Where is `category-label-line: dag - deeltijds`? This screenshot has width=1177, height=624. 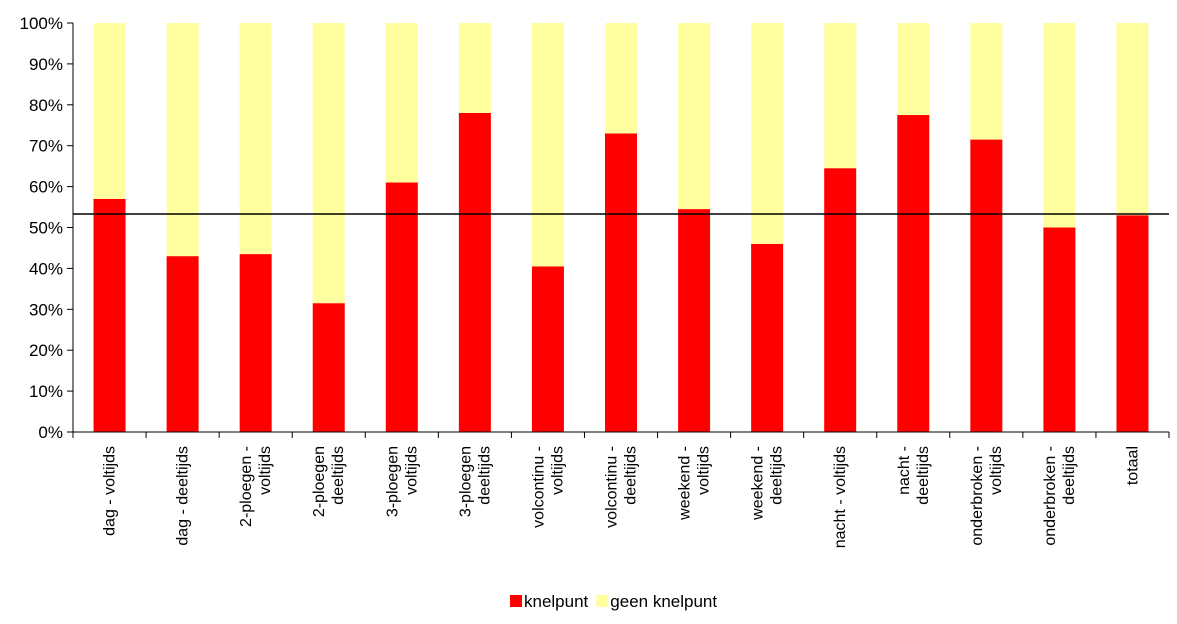 category-label-line: dag - deeltijds is located at coordinates (183, 496).